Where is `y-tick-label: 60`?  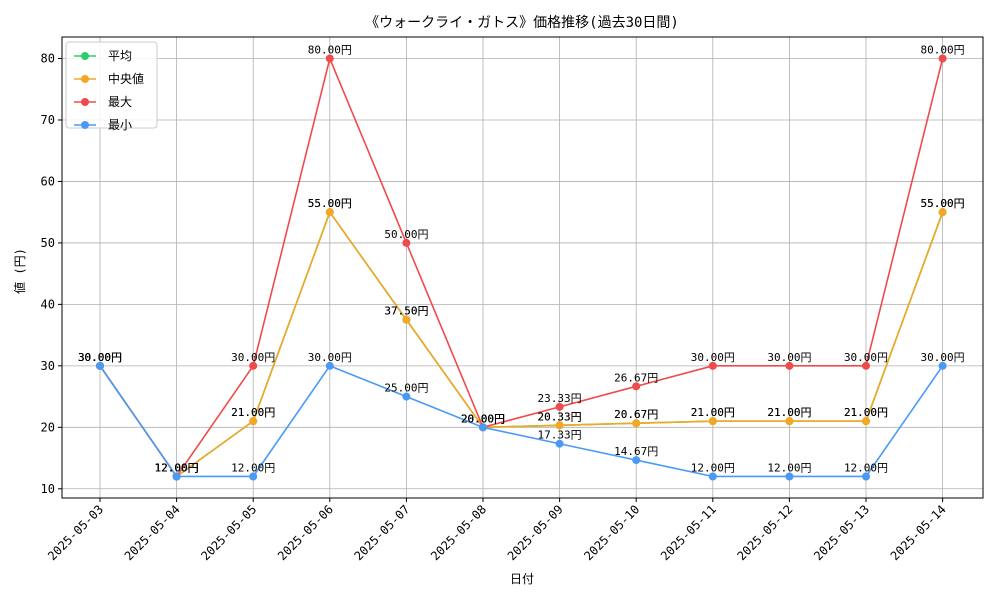 y-tick-label: 60 is located at coordinates (48, 181).